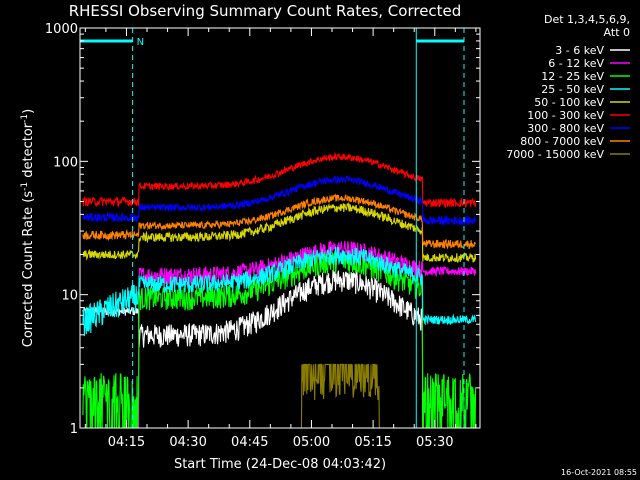 Image resolution: width=640 pixels, height=480 pixels. What do you see at coordinates (69, 296) in the screenshot?
I see `y-tick-label: 10` at bounding box center [69, 296].